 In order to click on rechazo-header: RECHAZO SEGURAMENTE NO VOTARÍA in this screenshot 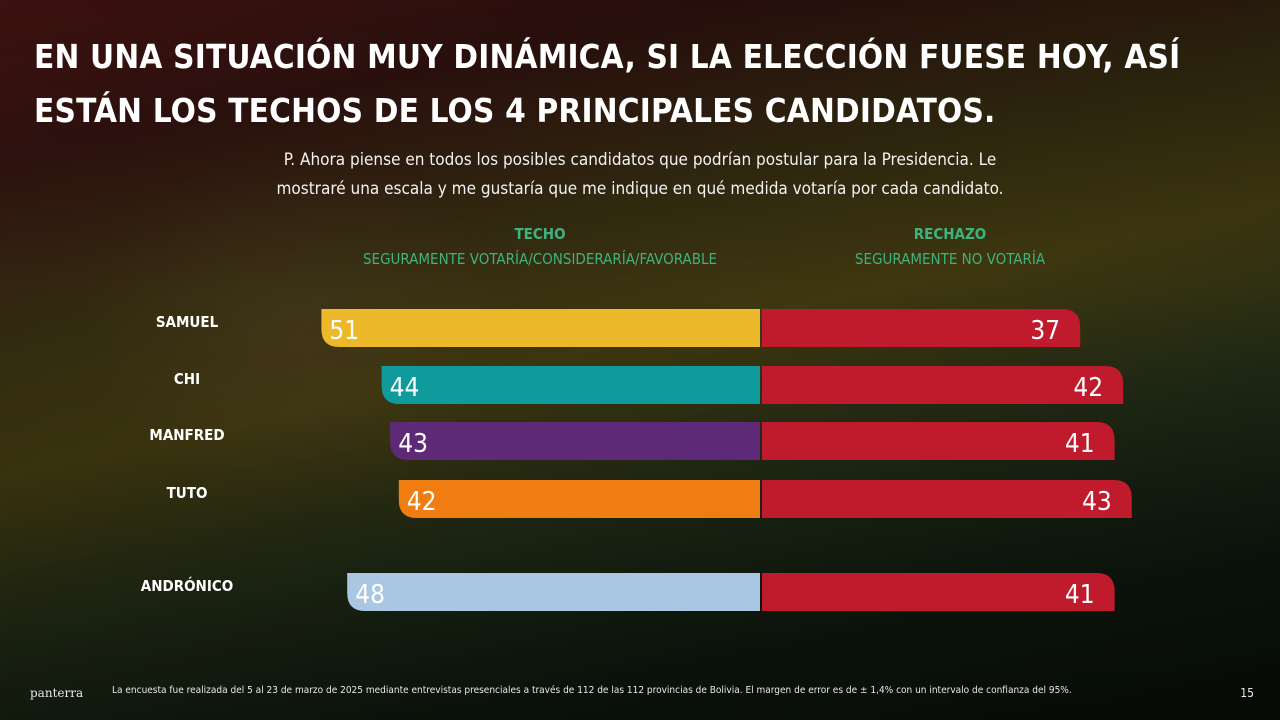, I will do `click(950, 247)`.